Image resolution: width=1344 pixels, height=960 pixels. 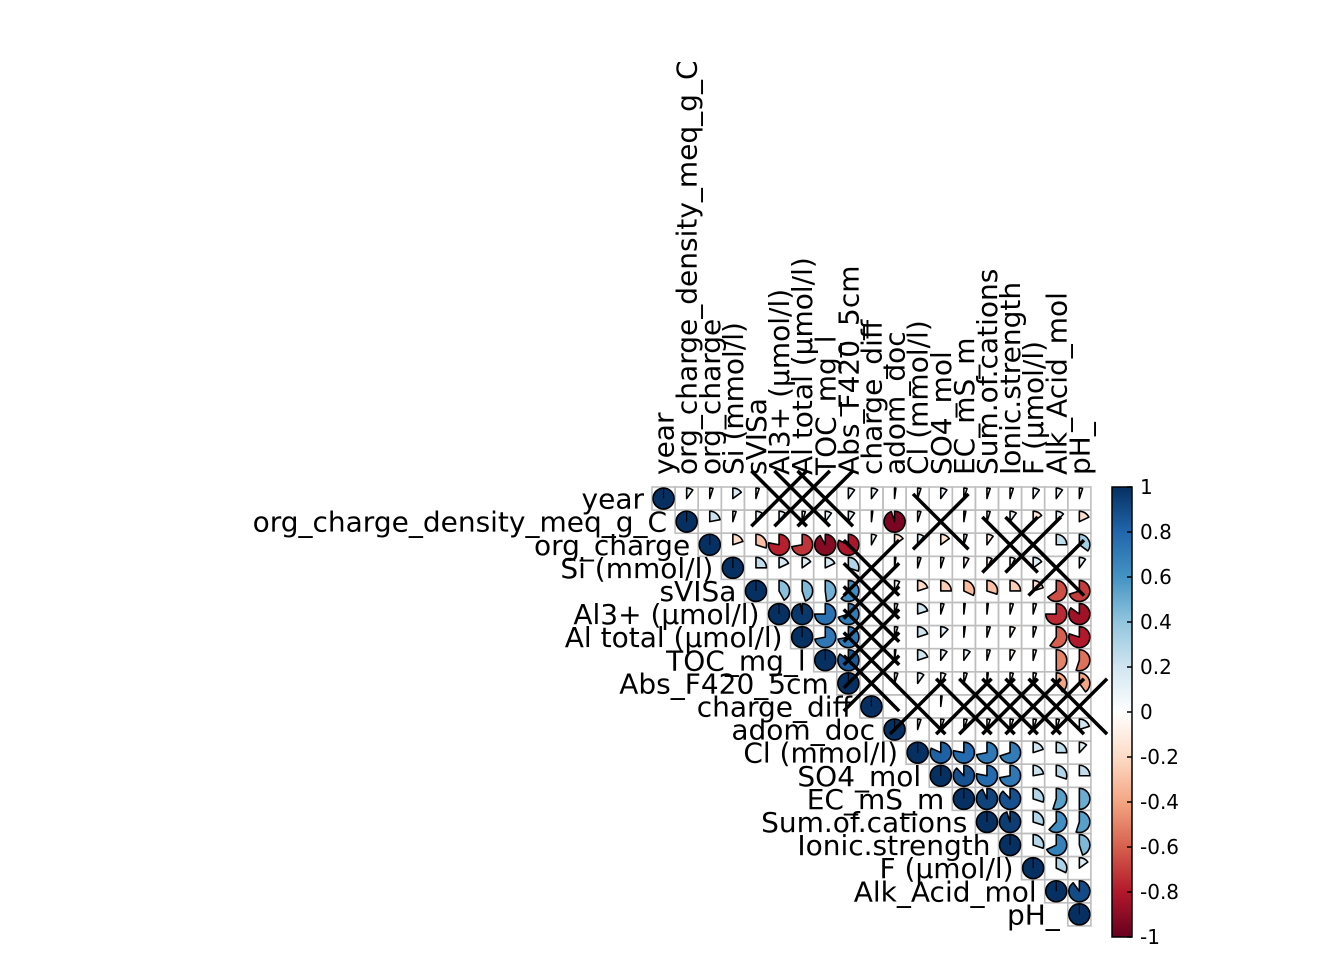 What do you see at coordinates (613, 499) in the screenshot?
I see `row-label: year` at bounding box center [613, 499].